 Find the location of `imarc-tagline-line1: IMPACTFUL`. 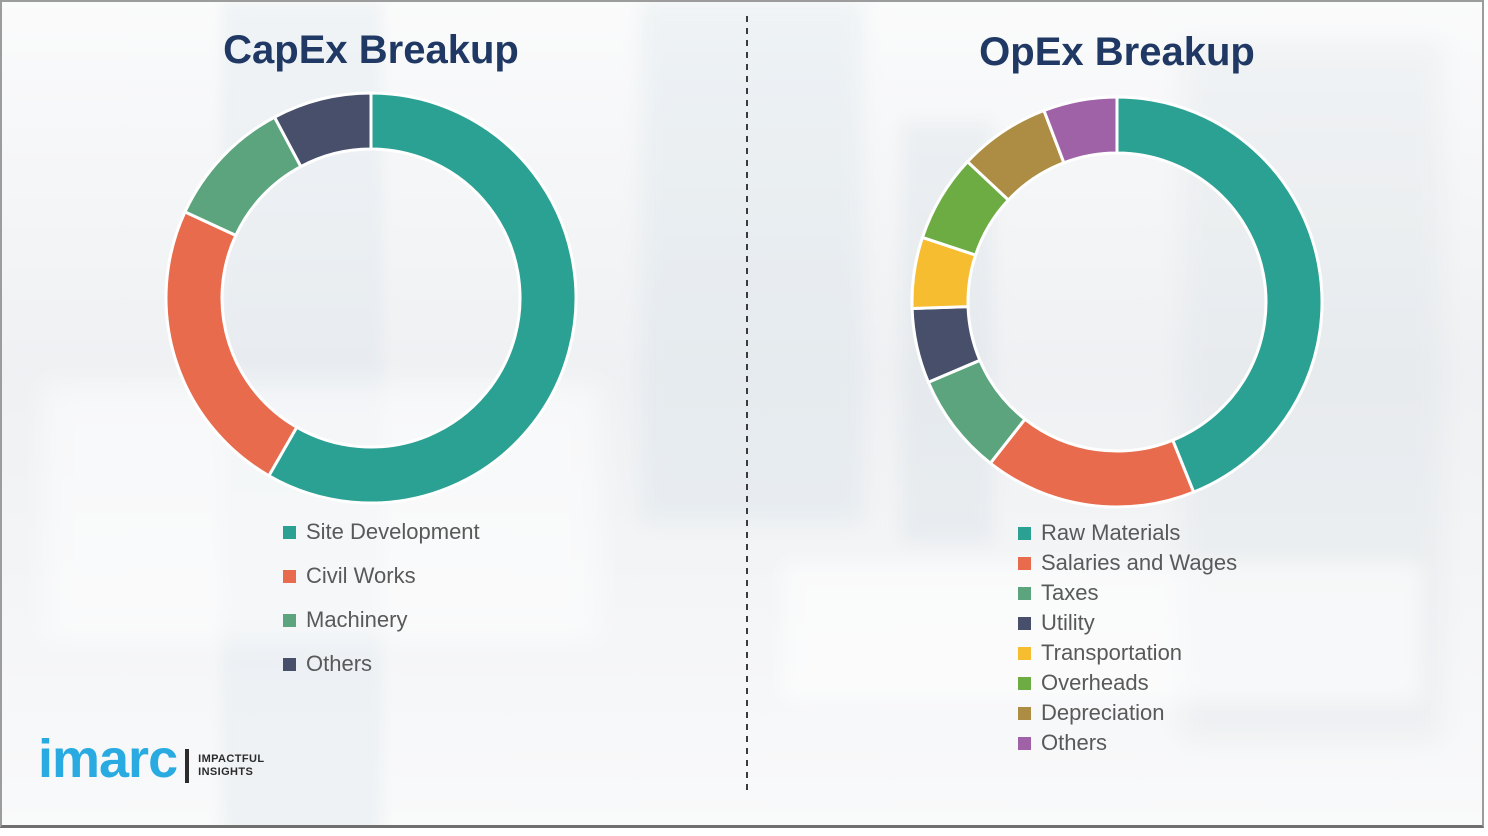

imarc-tagline-line1: IMPACTFUL is located at coordinates (231, 759).